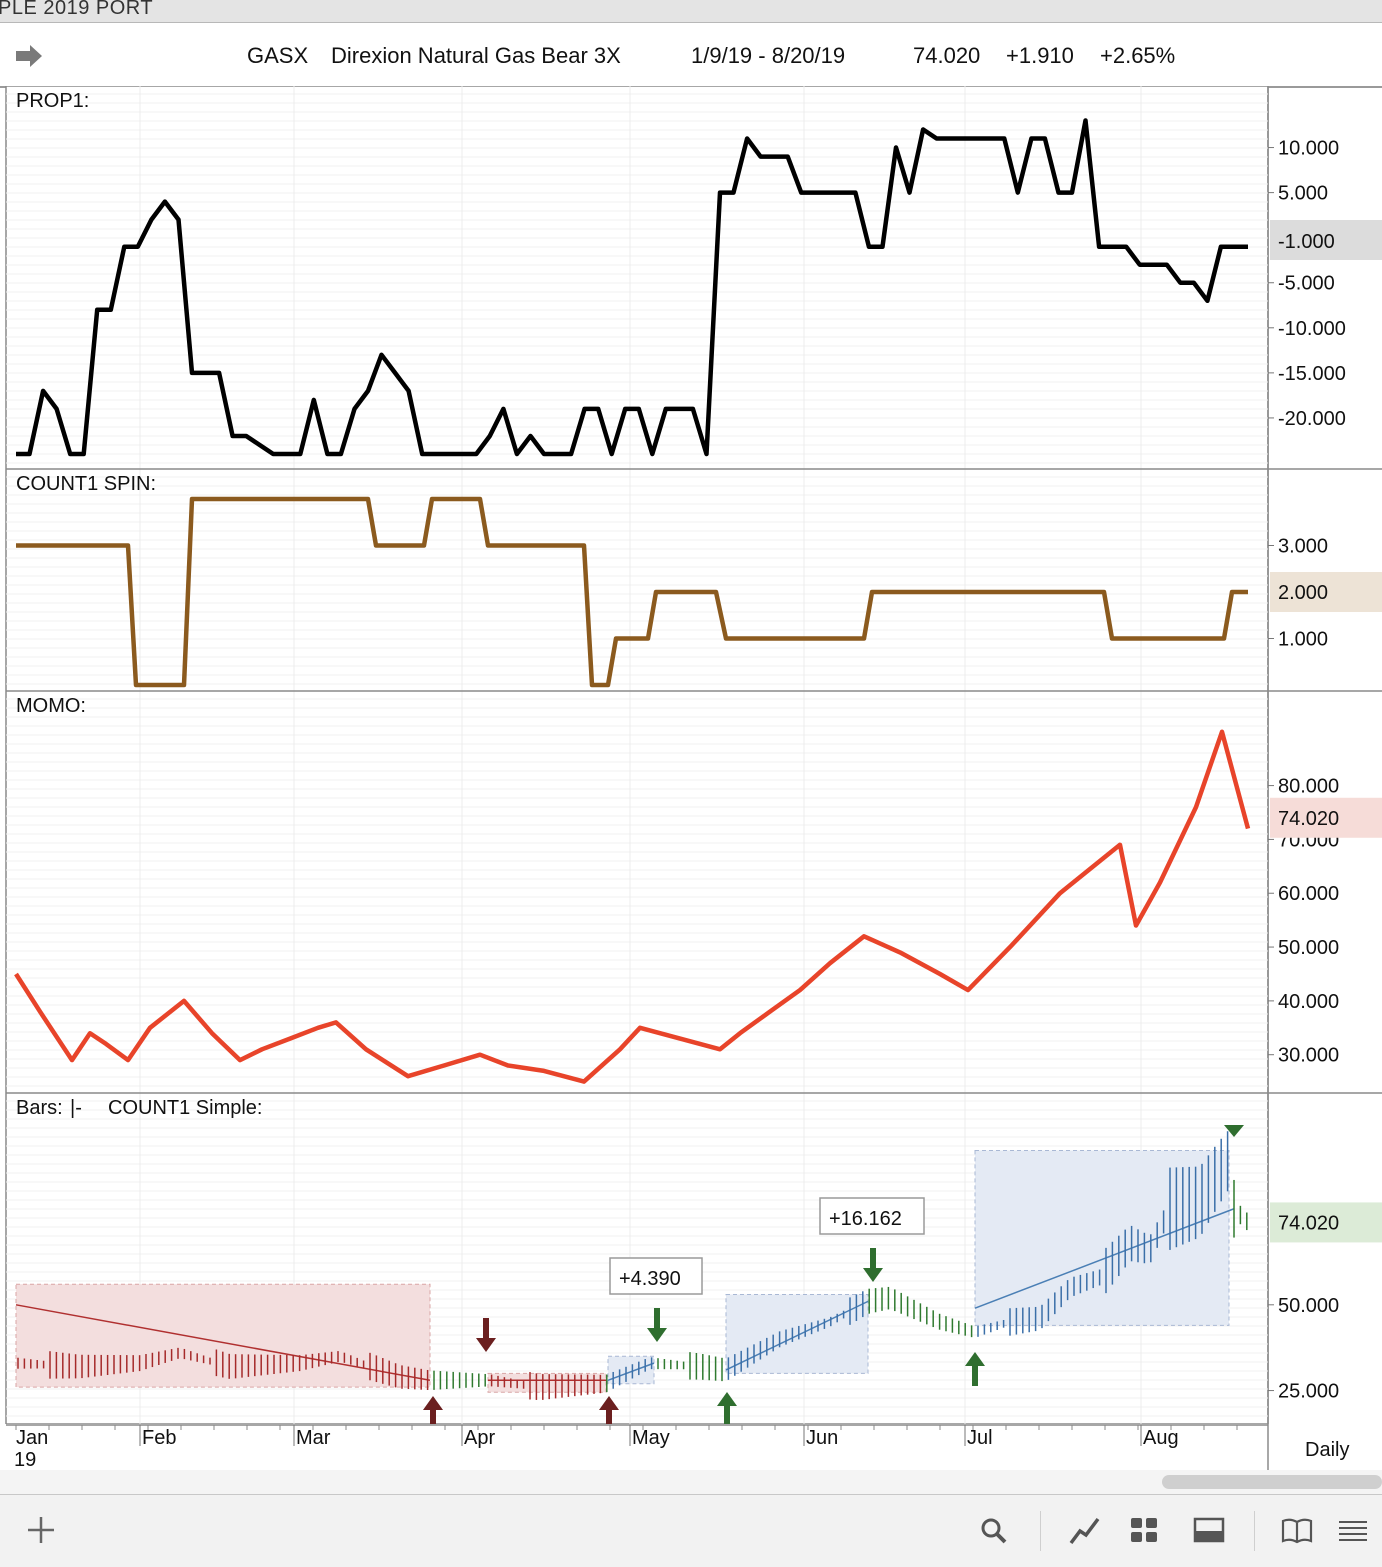 Image resolution: width=1382 pixels, height=1567 pixels. What do you see at coordinates (86, 484) in the screenshot?
I see `panel-title: COUNT1 SPIN:` at bounding box center [86, 484].